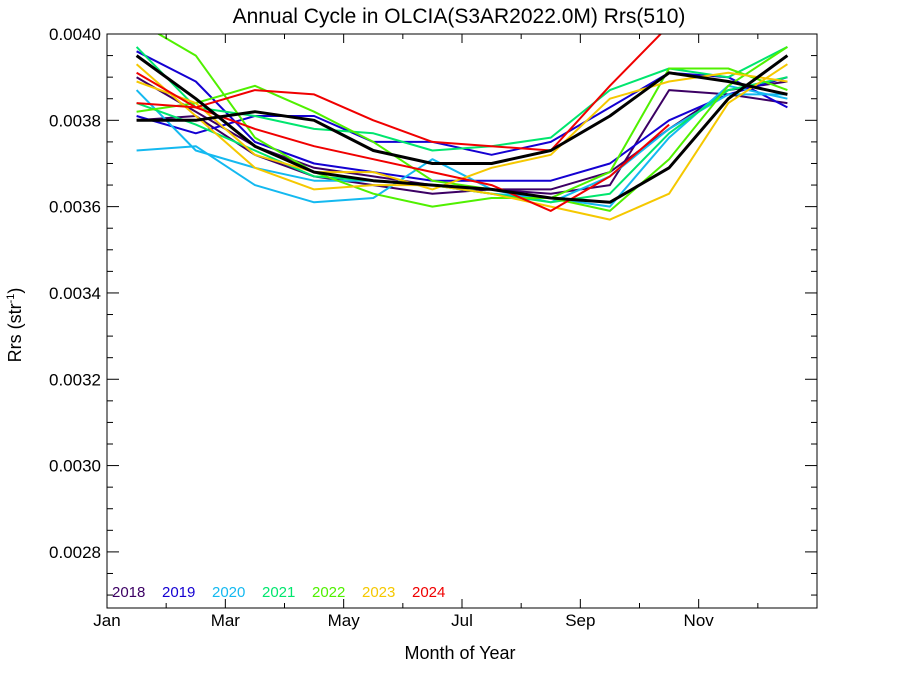 This screenshot has width=900, height=675. What do you see at coordinates (75, 293) in the screenshot?
I see `y-tick-label: 0.0034` at bounding box center [75, 293].